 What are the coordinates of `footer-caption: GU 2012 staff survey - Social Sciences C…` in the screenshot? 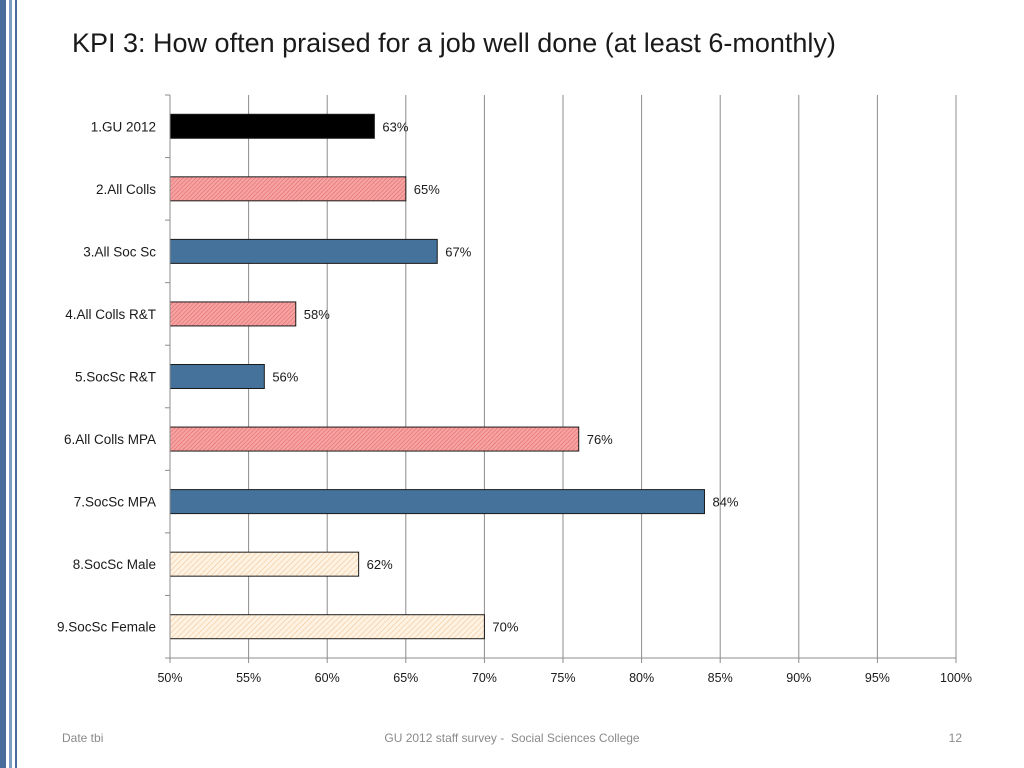 It's located at (512, 738).